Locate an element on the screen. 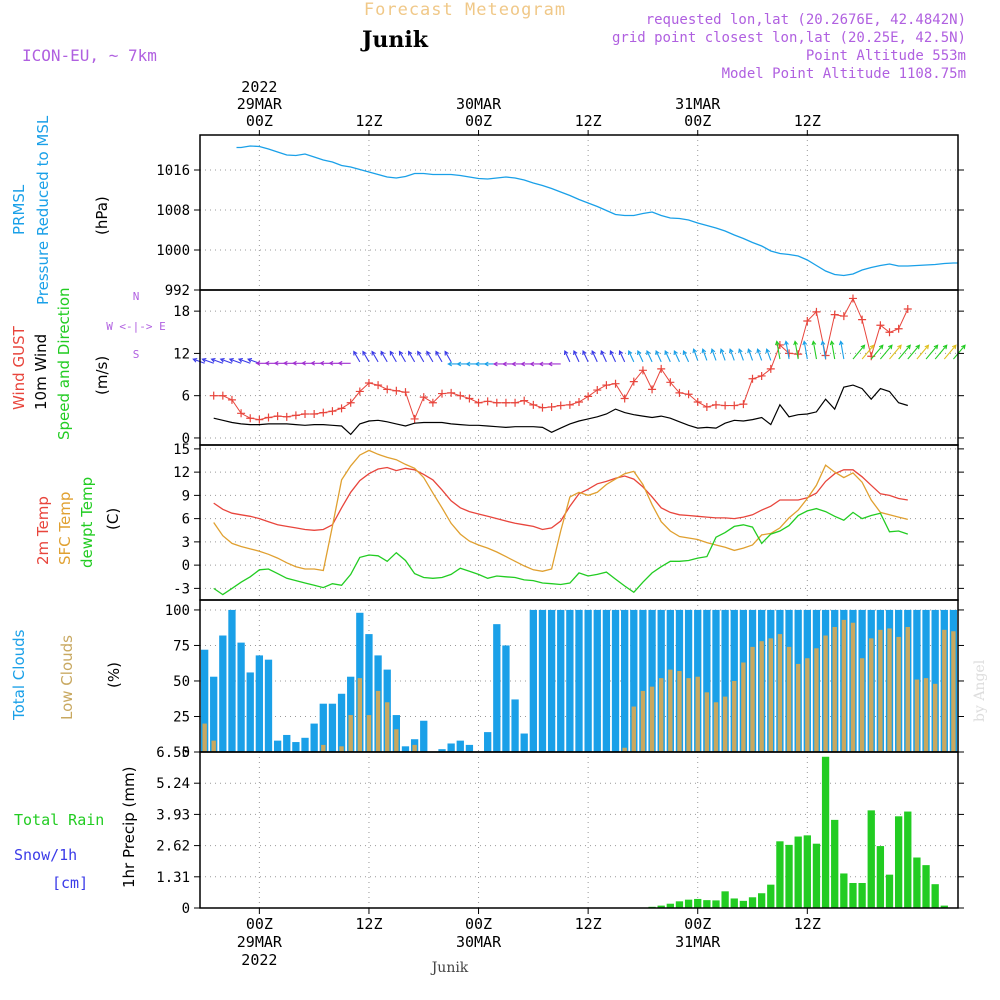  temp-sfc-label: SFC Temp is located at coordinates (65, 528).